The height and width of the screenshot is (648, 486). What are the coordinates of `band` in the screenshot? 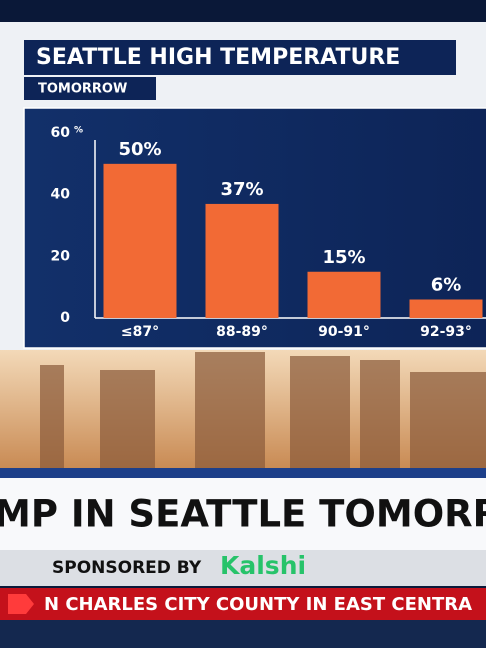 It's located at (243, 473).